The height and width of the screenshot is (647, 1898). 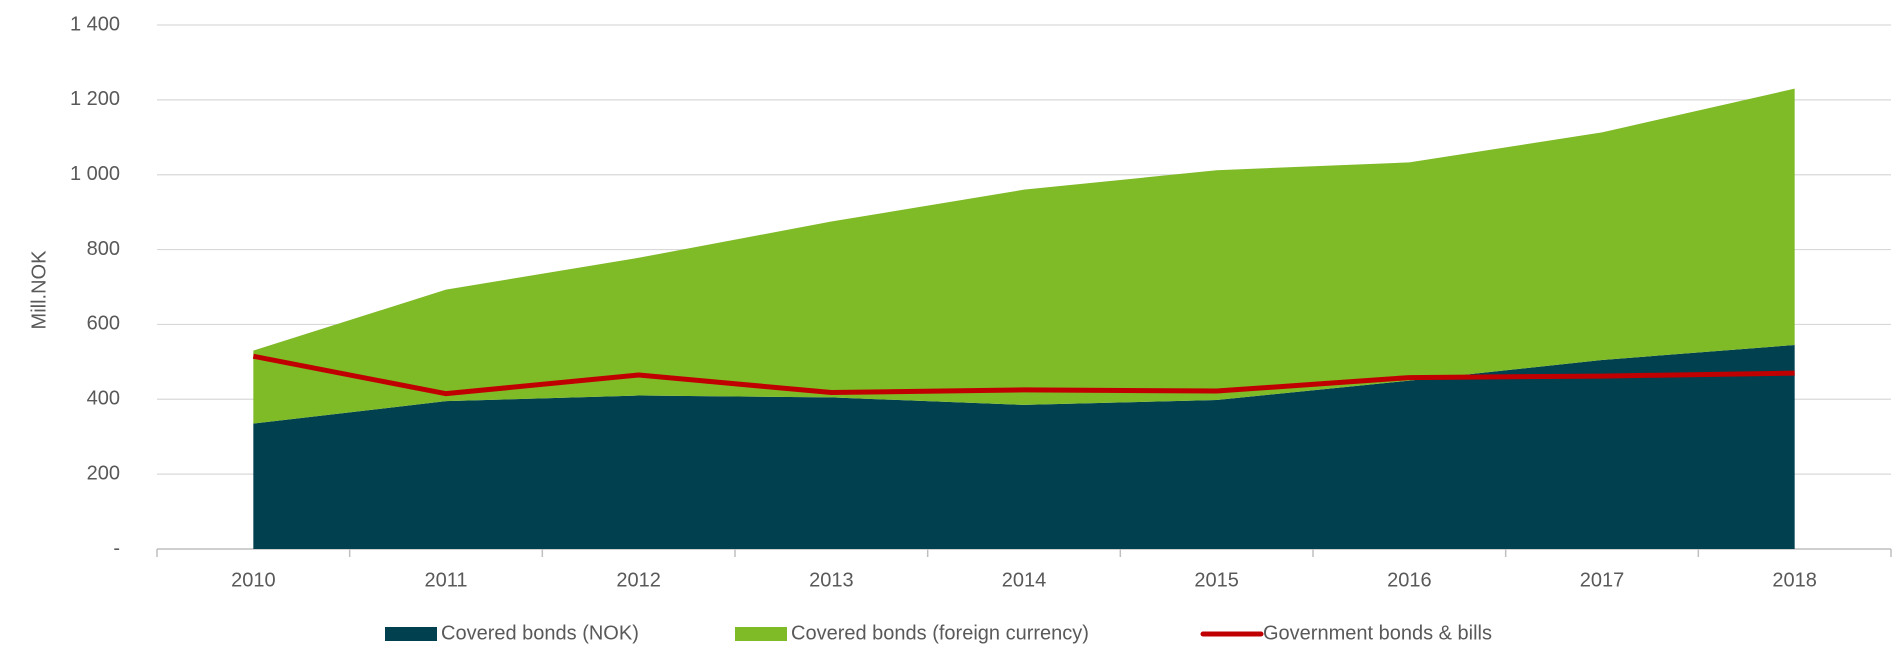 I want to click on x-tick-label: 2016, so click(x=1409, y=580).